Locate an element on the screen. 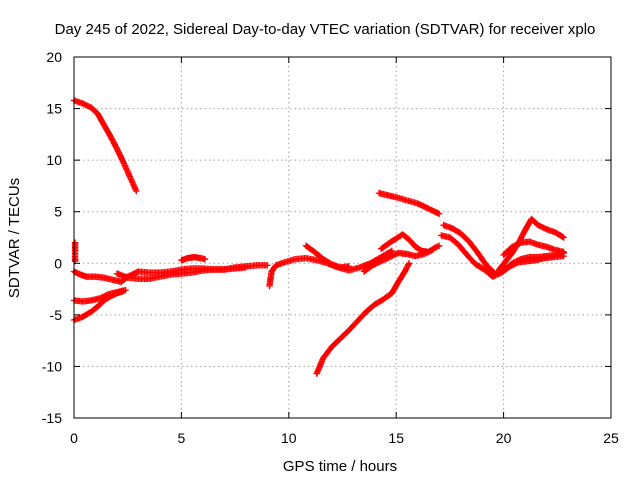  x-tick-label: 25 is located at coordinates (611, 438).